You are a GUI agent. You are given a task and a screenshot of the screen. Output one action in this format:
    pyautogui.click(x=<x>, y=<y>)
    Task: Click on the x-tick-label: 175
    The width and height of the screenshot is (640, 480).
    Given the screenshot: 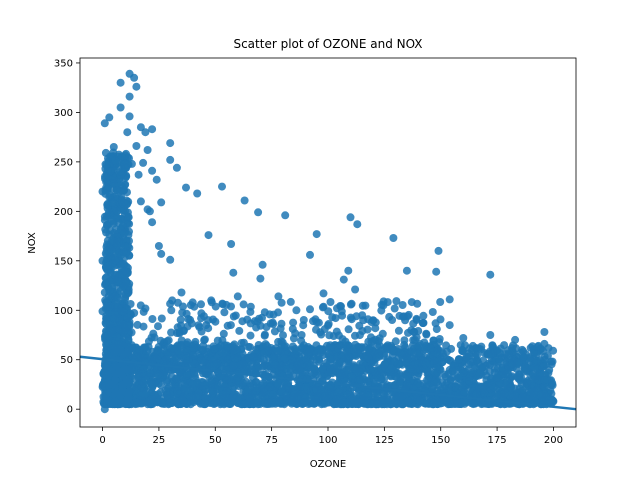 What is the action you would take?
    pyautogui.click(x=497, y=440)
    